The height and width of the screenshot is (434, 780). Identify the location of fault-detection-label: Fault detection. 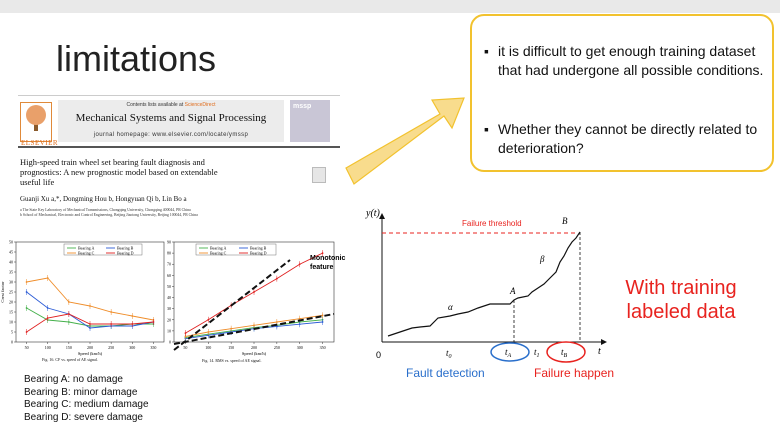
(445, 373).